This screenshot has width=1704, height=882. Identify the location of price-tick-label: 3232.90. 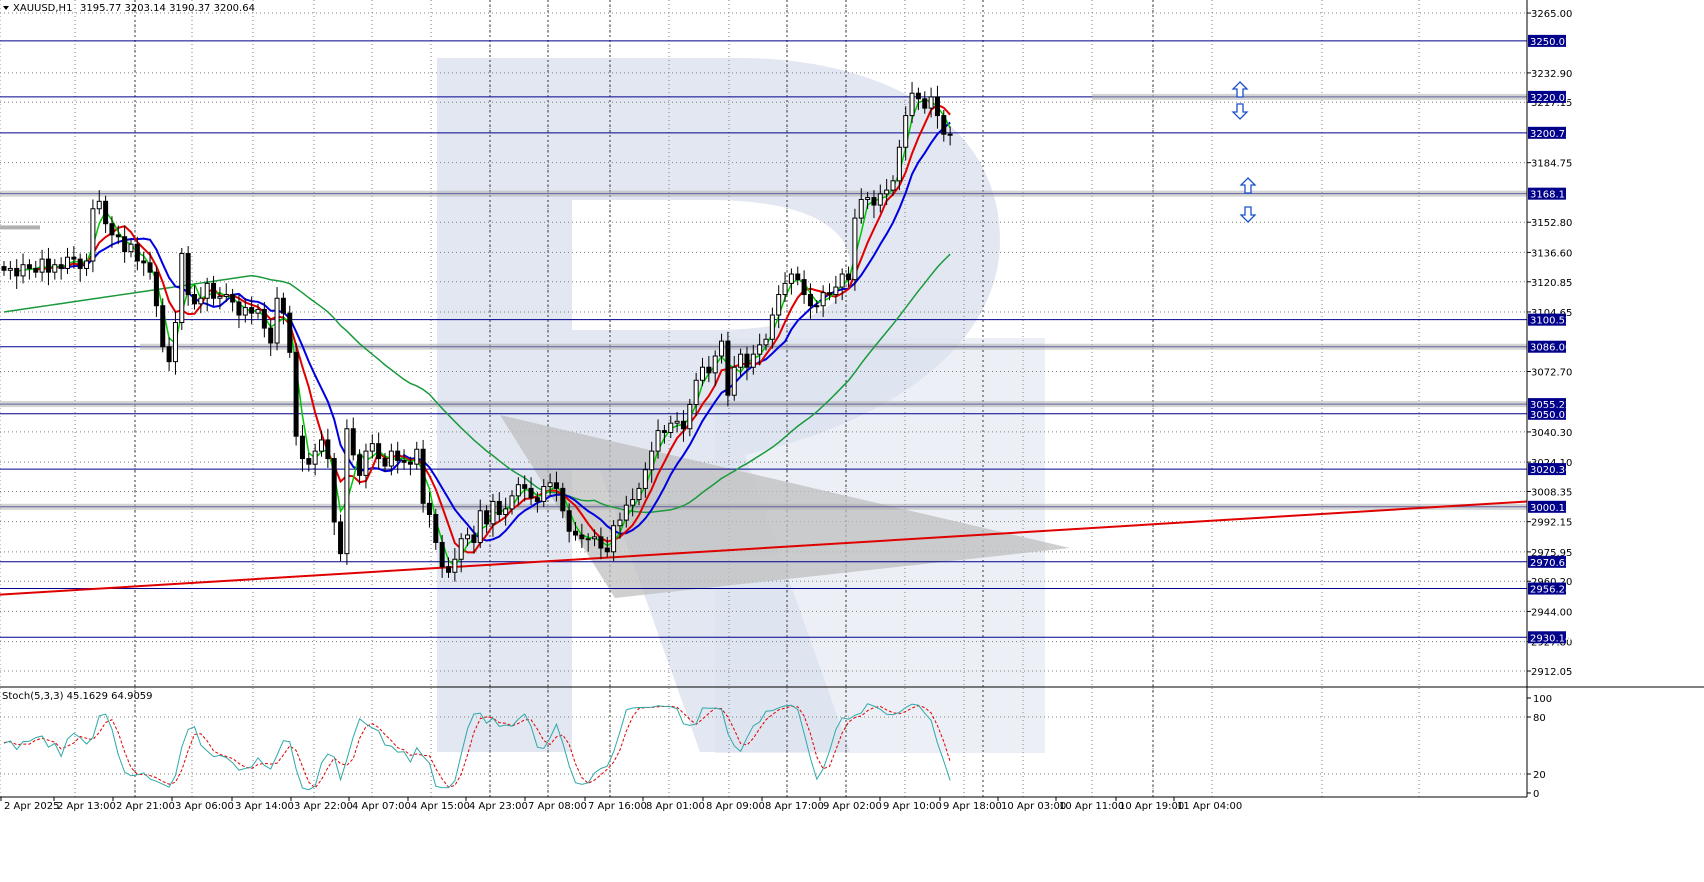
(1551, 74).